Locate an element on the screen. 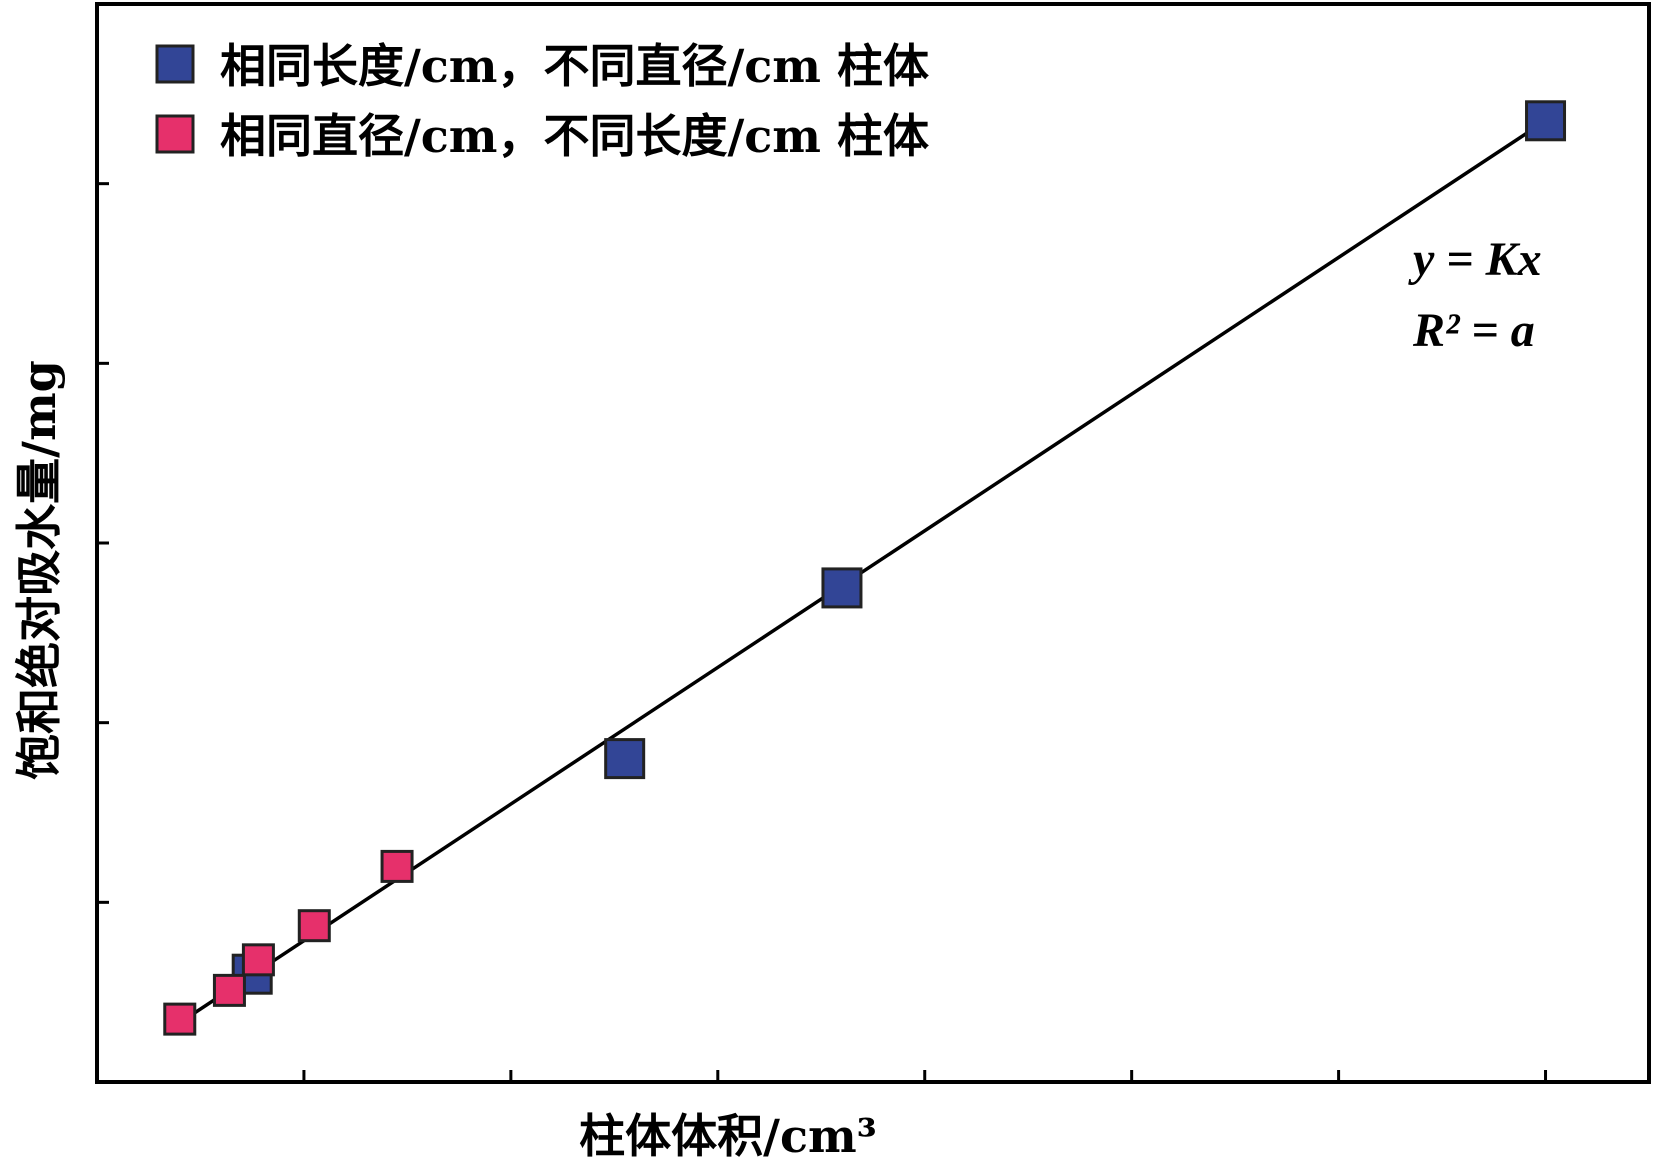 The height and width of the screenshot is (1172, 1654). legend-label-series-0: 相同长度/cm，不同直径/cm 柱体 is located at coordinates (574, 66).